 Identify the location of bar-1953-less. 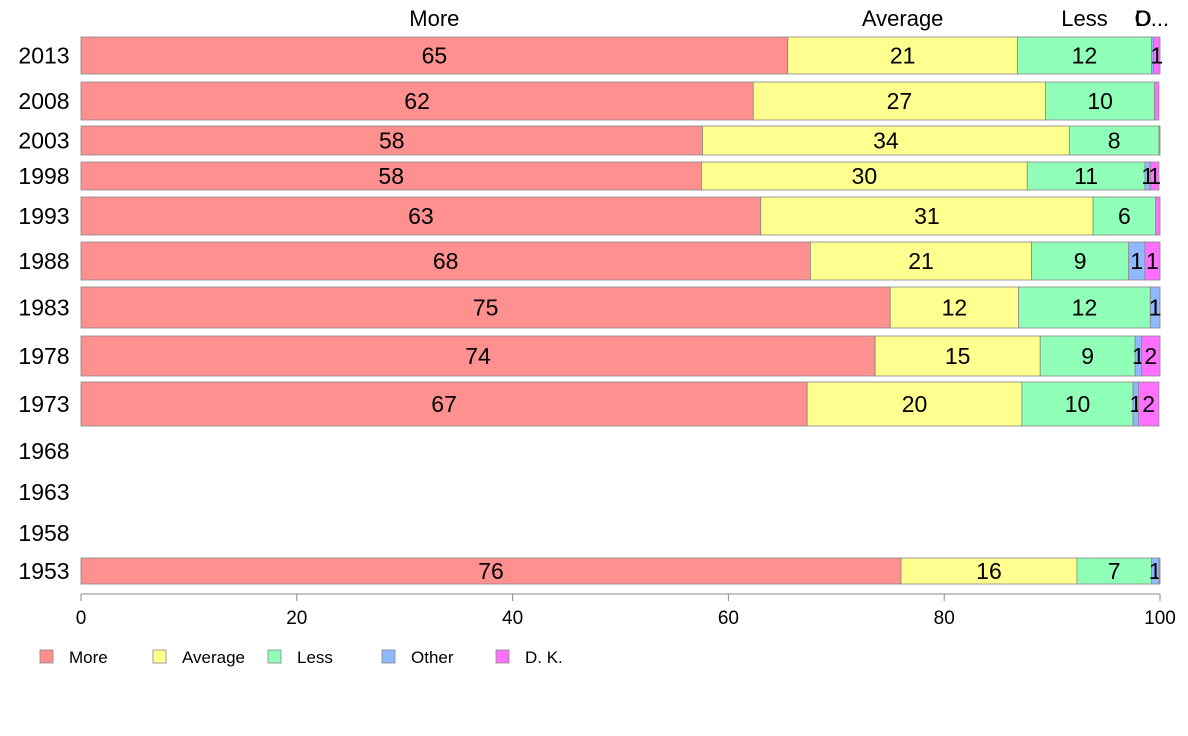
(1114, 571).